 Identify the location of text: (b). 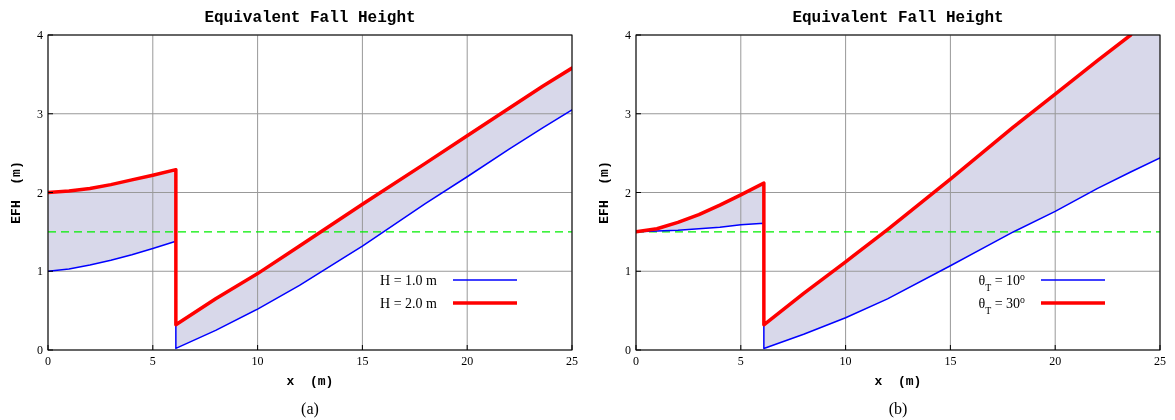
(898, 409).